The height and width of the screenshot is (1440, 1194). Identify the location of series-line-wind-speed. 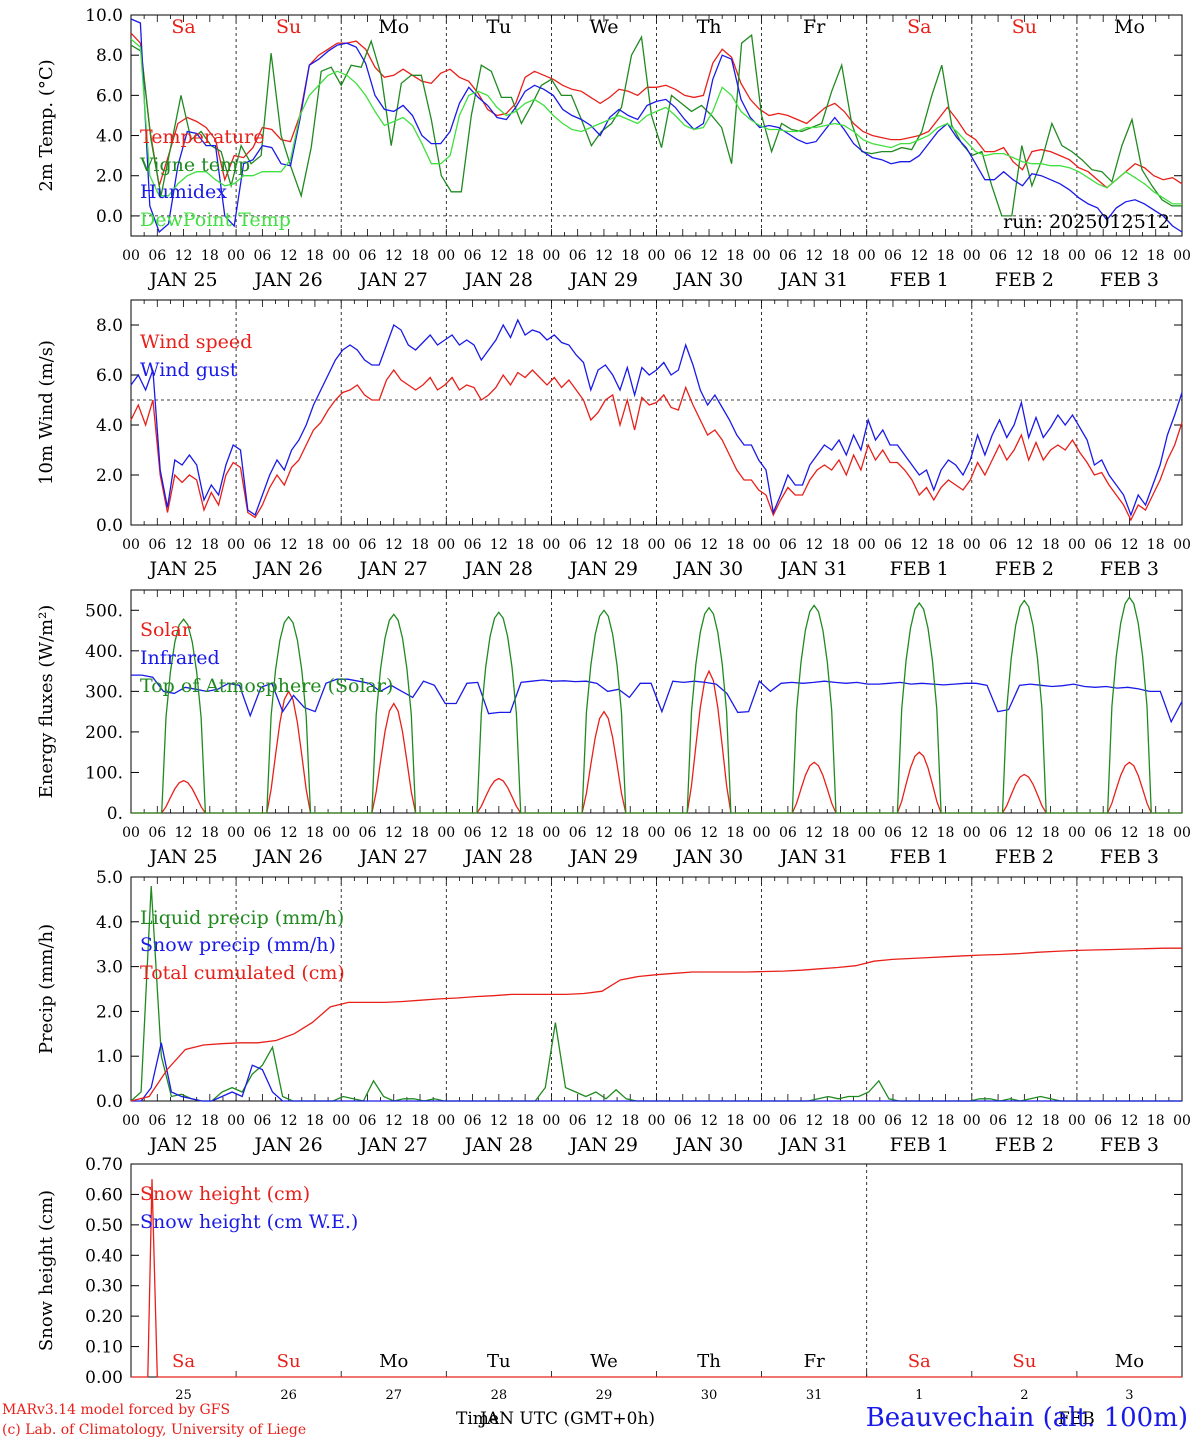
(656, 445).